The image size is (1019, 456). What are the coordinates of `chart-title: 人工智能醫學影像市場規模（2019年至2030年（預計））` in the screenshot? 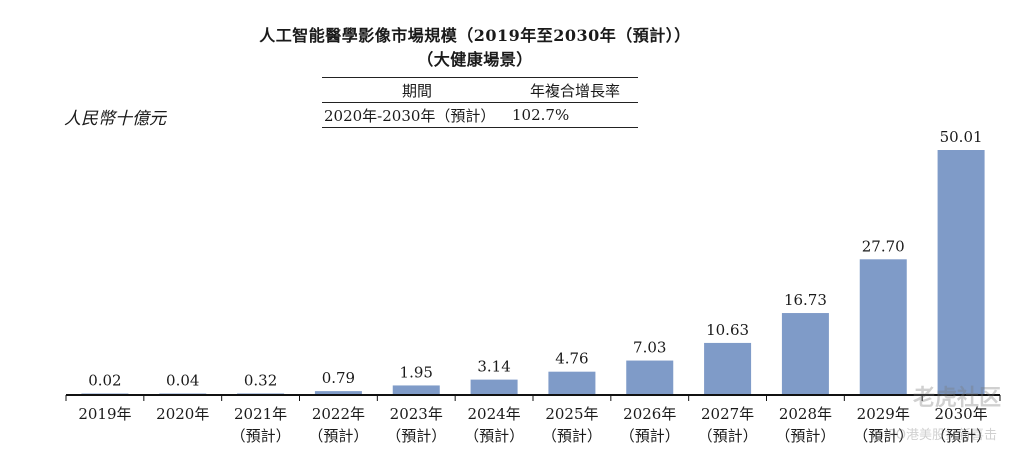 It's located at (475, 35).